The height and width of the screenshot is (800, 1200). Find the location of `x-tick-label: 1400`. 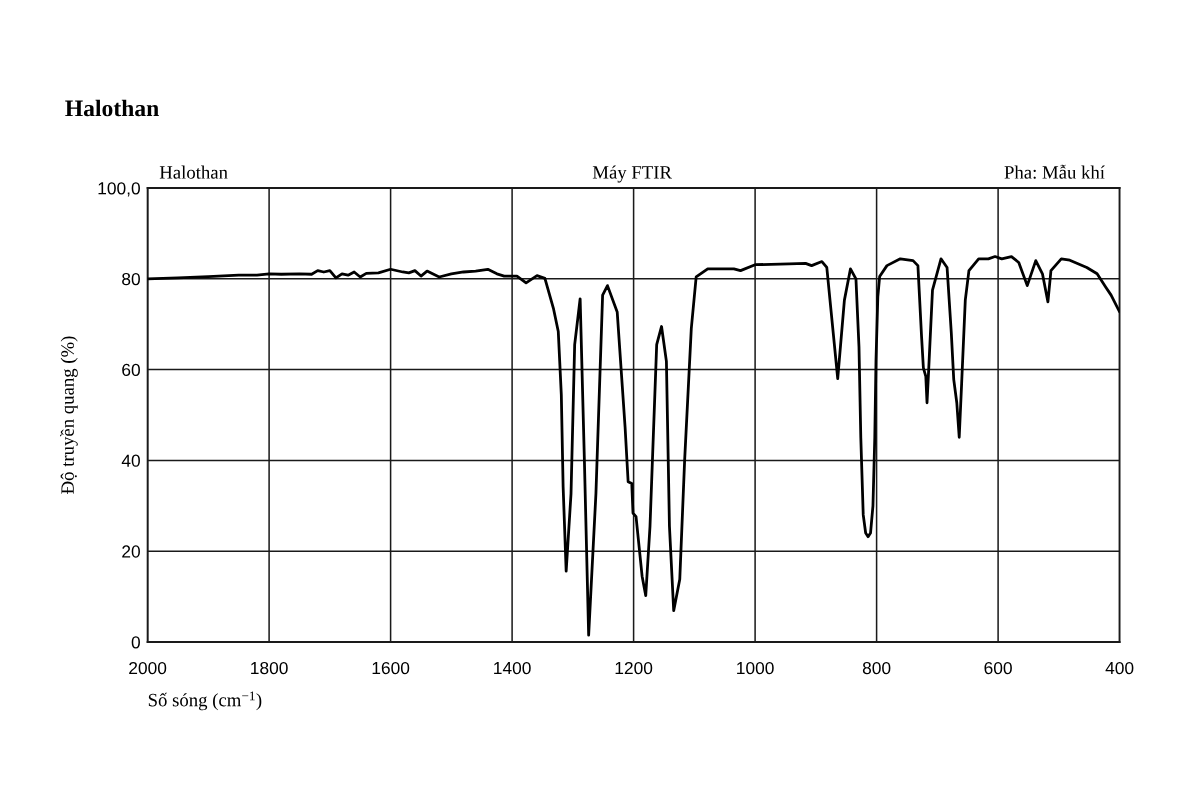

x-tick-label: 1400 is located at coordinates (512, 668).